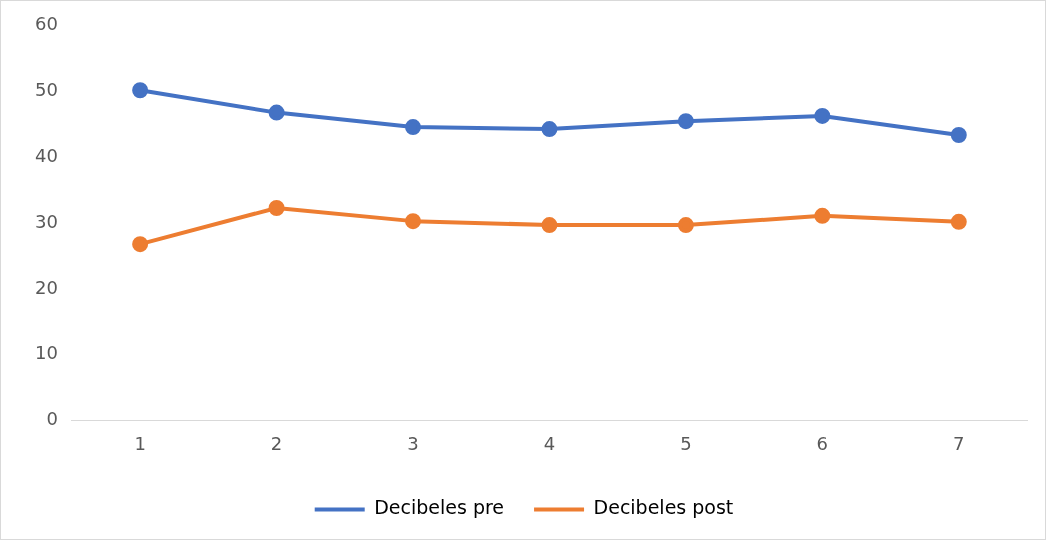  What do you see at coordinates (549, 443) in the screenshot?
I see `x-tick-label: 4` at bounding box center [549, 443].